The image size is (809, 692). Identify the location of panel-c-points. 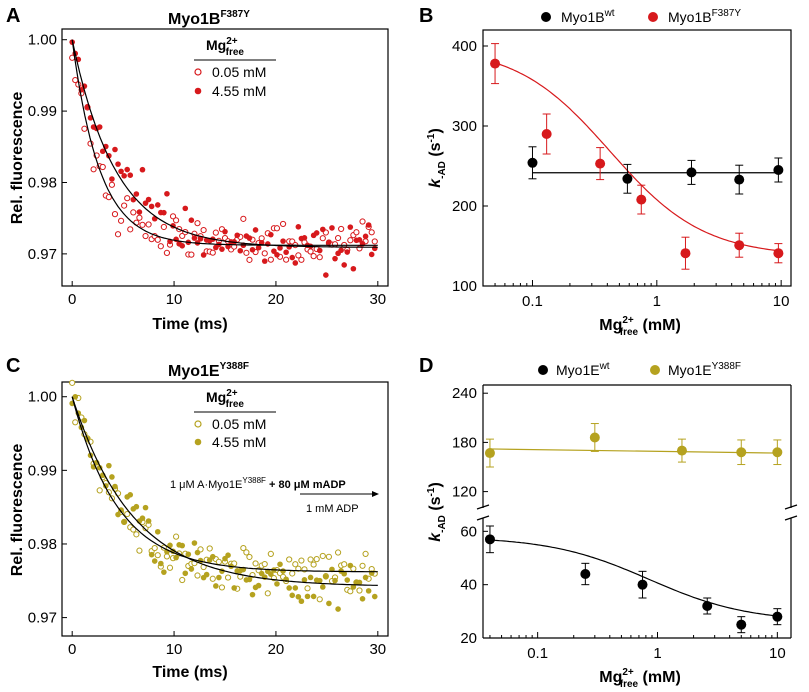
(223, 495).